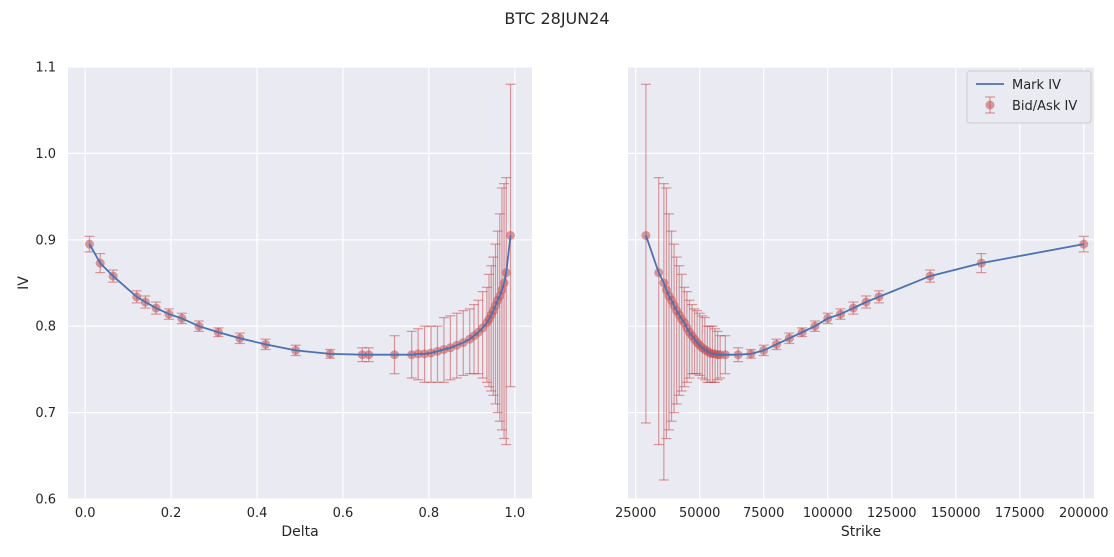  Describe the element at coordinates (514, 513) in the screenshot. I see `x-tick-label: 1.0` at that location.